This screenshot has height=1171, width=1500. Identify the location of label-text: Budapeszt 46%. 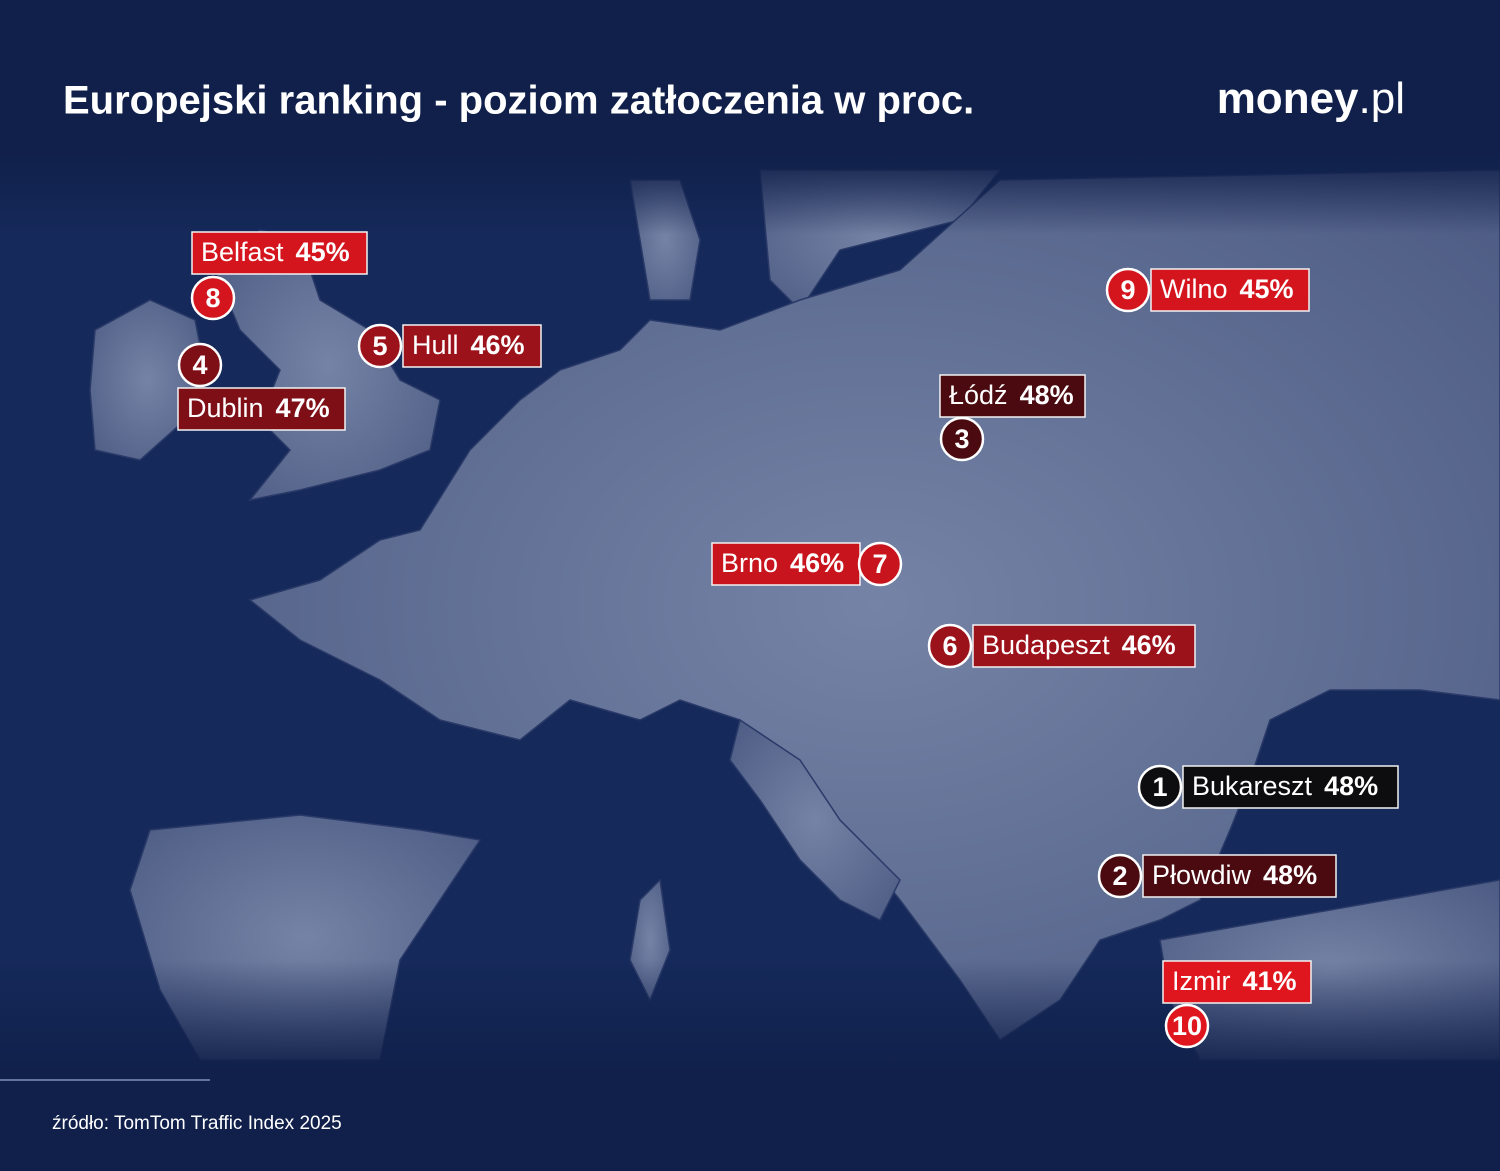
(1079, 645).